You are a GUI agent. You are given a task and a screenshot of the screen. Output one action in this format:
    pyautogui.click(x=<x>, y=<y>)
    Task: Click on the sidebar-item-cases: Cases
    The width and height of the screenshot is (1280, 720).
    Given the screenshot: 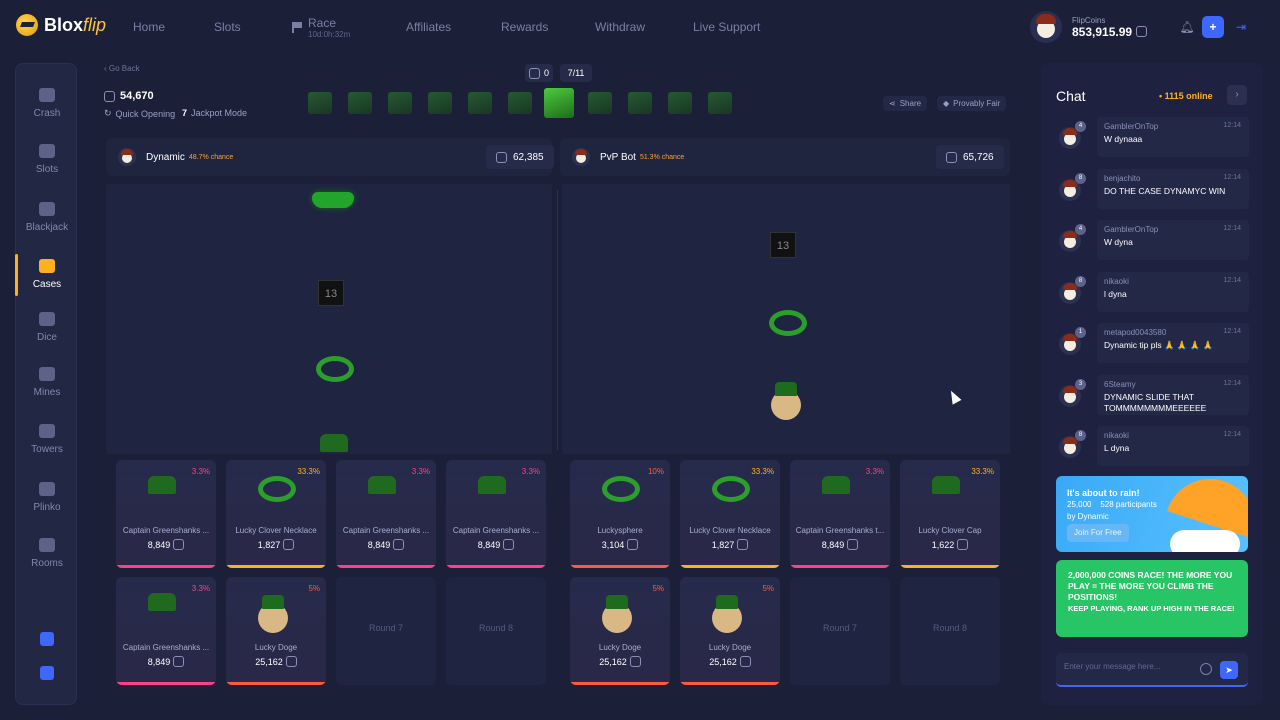 What is the action you would take?
    pyautogui.click(x=47, y=274)
    